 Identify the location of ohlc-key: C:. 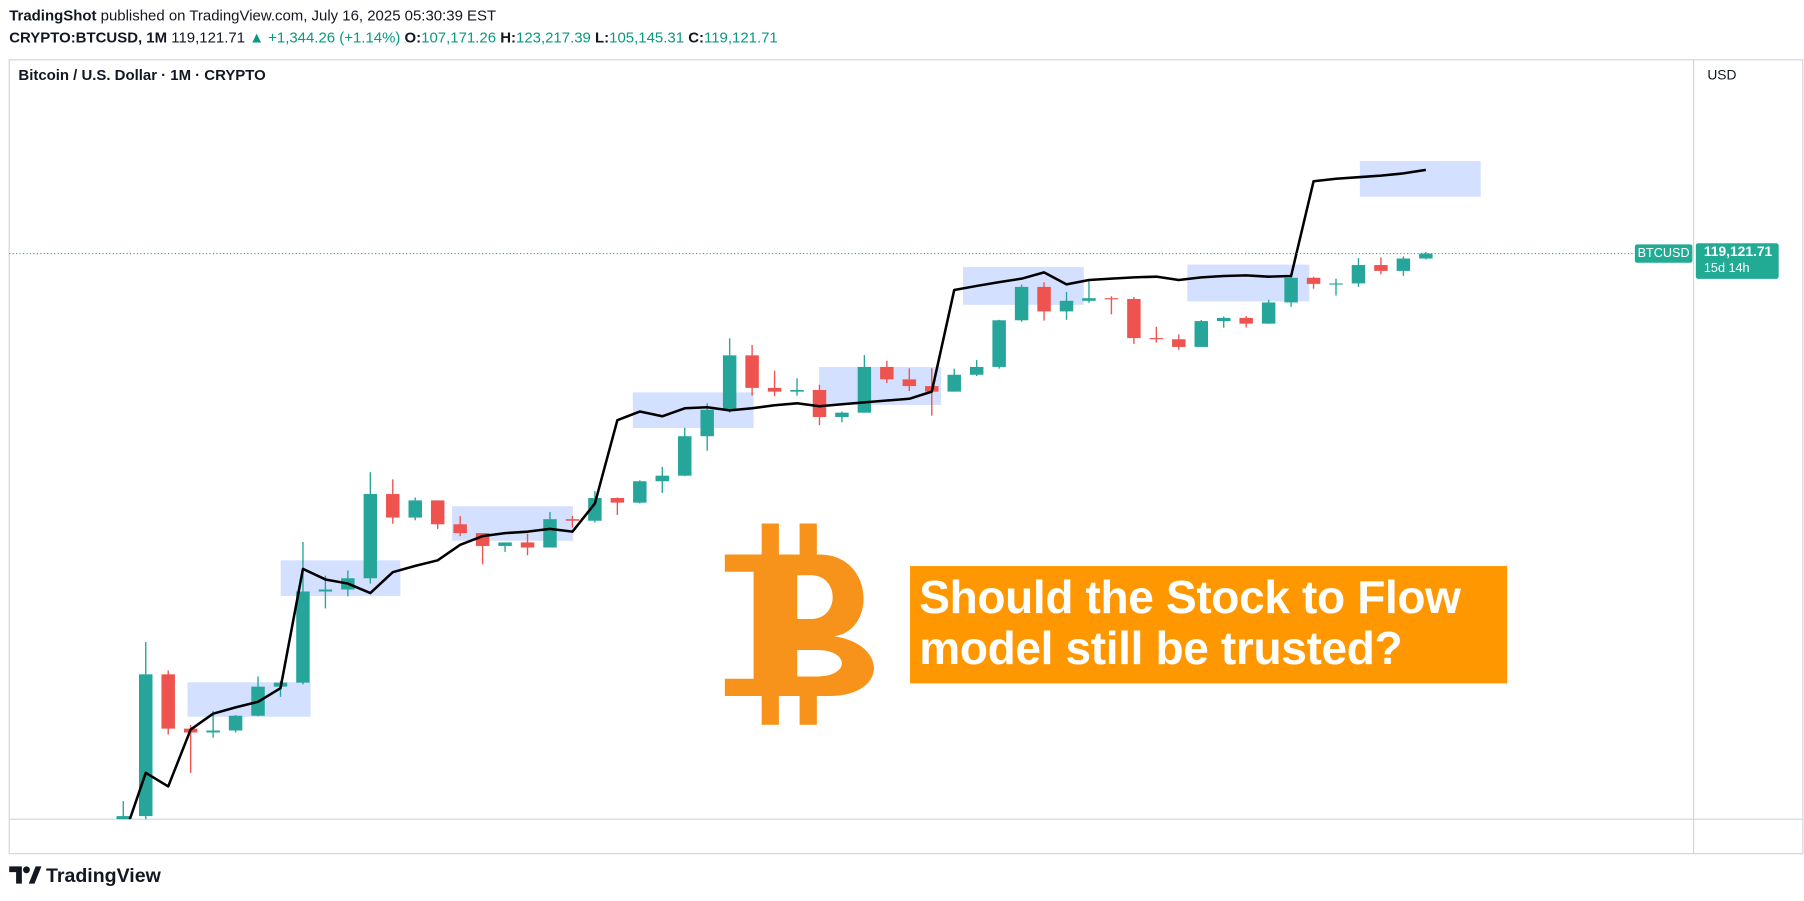
(696, 37).